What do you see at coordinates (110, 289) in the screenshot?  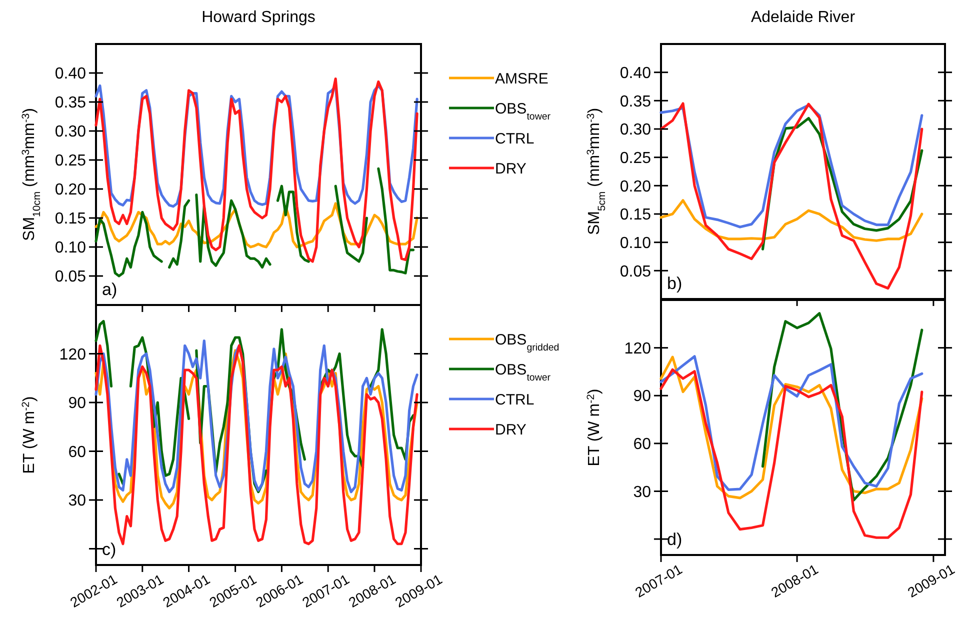 I see `annotation: a)` at bounding box center [110, 289].